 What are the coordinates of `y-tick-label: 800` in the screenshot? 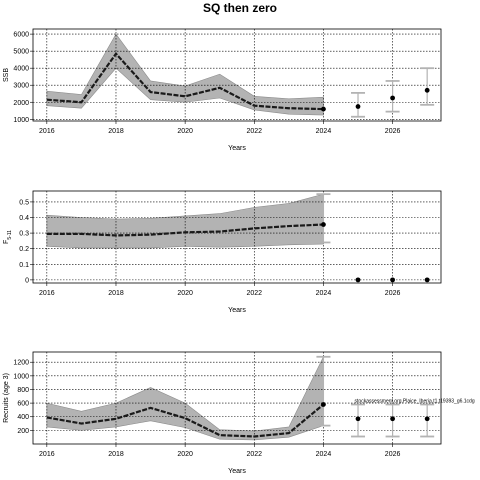 It's located at (23, 390).